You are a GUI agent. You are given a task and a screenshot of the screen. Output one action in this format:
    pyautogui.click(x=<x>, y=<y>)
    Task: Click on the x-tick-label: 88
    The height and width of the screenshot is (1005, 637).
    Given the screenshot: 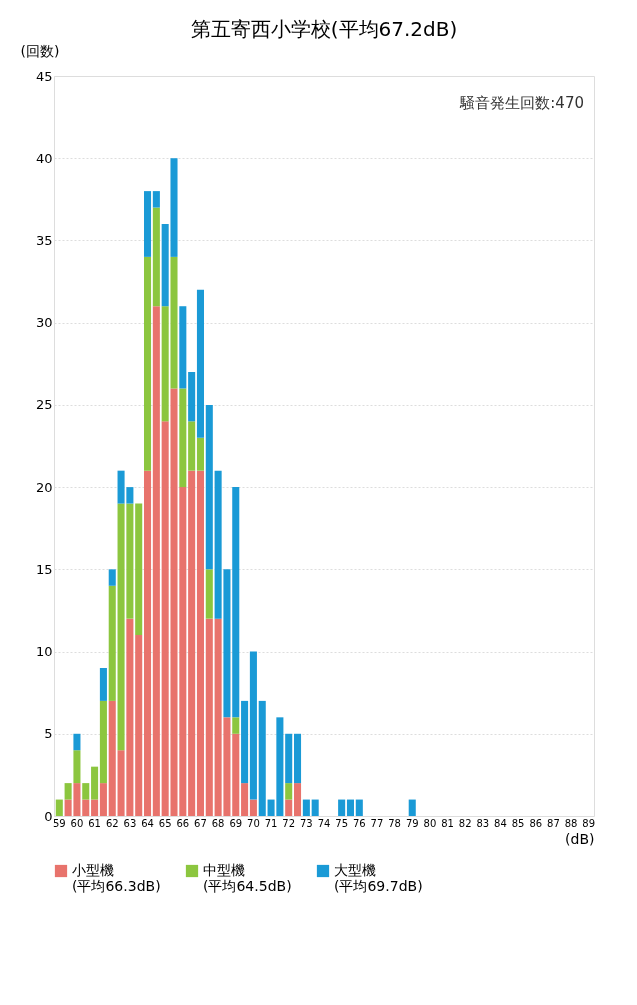 What is the action you would take?
    pyautogui.click(x=571, y=823)
    